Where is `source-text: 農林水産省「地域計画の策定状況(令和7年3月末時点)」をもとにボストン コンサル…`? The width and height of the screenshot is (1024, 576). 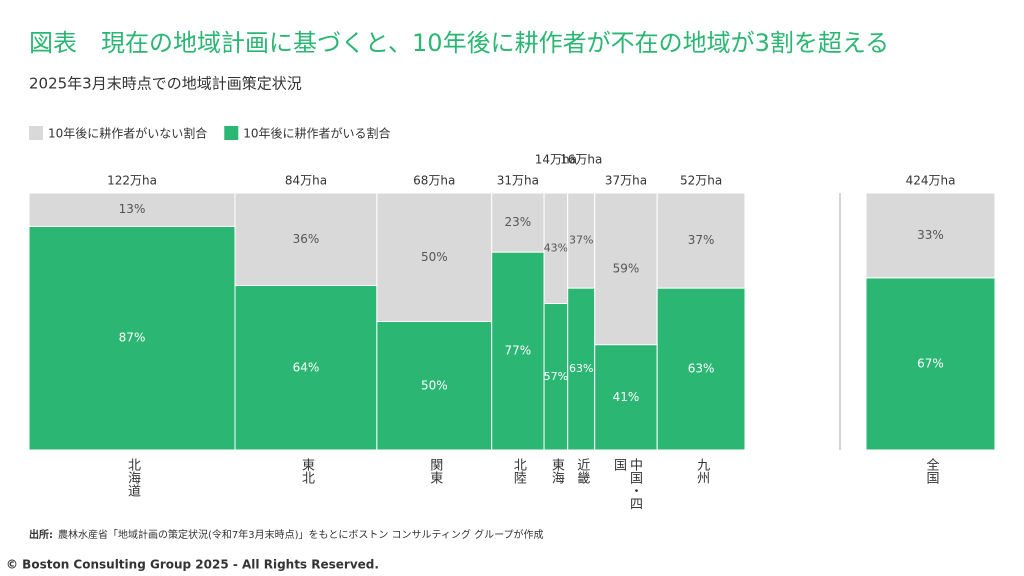 source-text: 農林水産省「地域計画の策定状況(令和7年3月末時点)」をもとにボストン コンサル… is located at coordinates (300, 534).